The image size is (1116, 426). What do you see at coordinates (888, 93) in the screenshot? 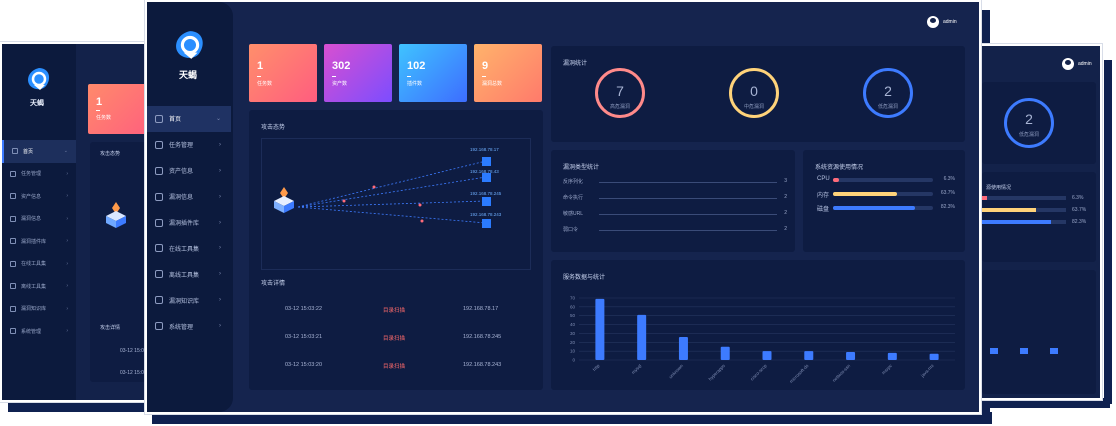
I see `low-risk-ring: 2 低危漏洞` at bounding box center [888, 93].